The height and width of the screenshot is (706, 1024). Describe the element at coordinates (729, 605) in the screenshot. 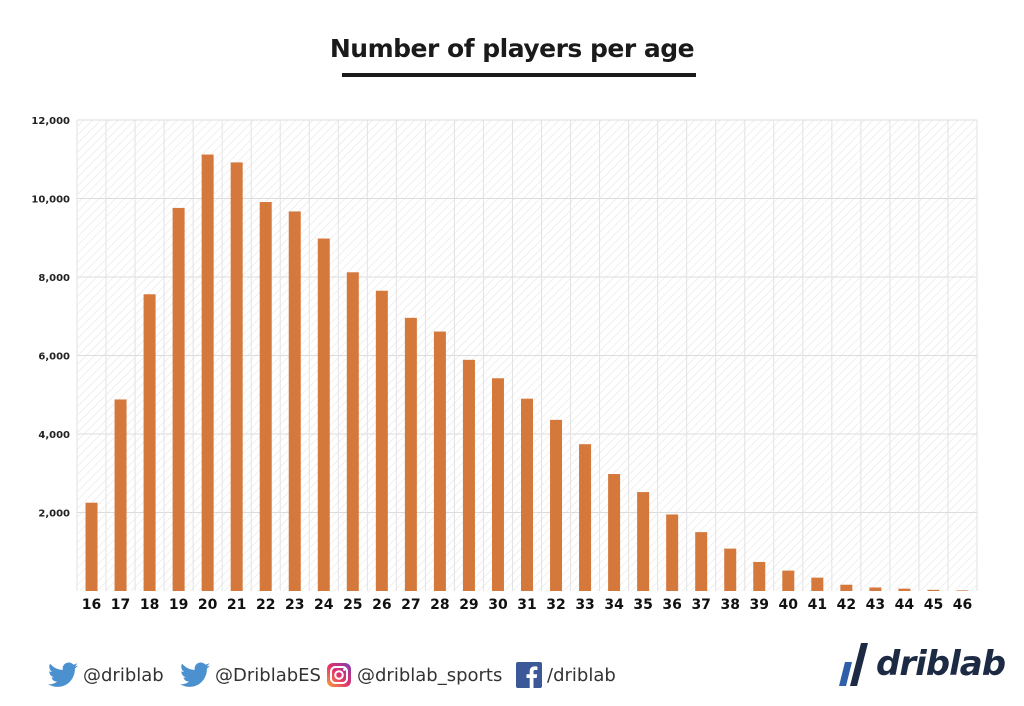

I see `x-tick-label: 38` at that location.